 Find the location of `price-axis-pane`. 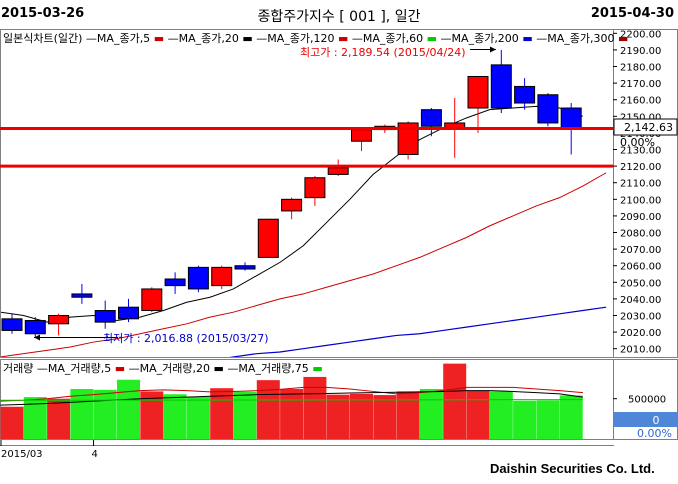

price-axis-pane is located at coordinates (645, 193).